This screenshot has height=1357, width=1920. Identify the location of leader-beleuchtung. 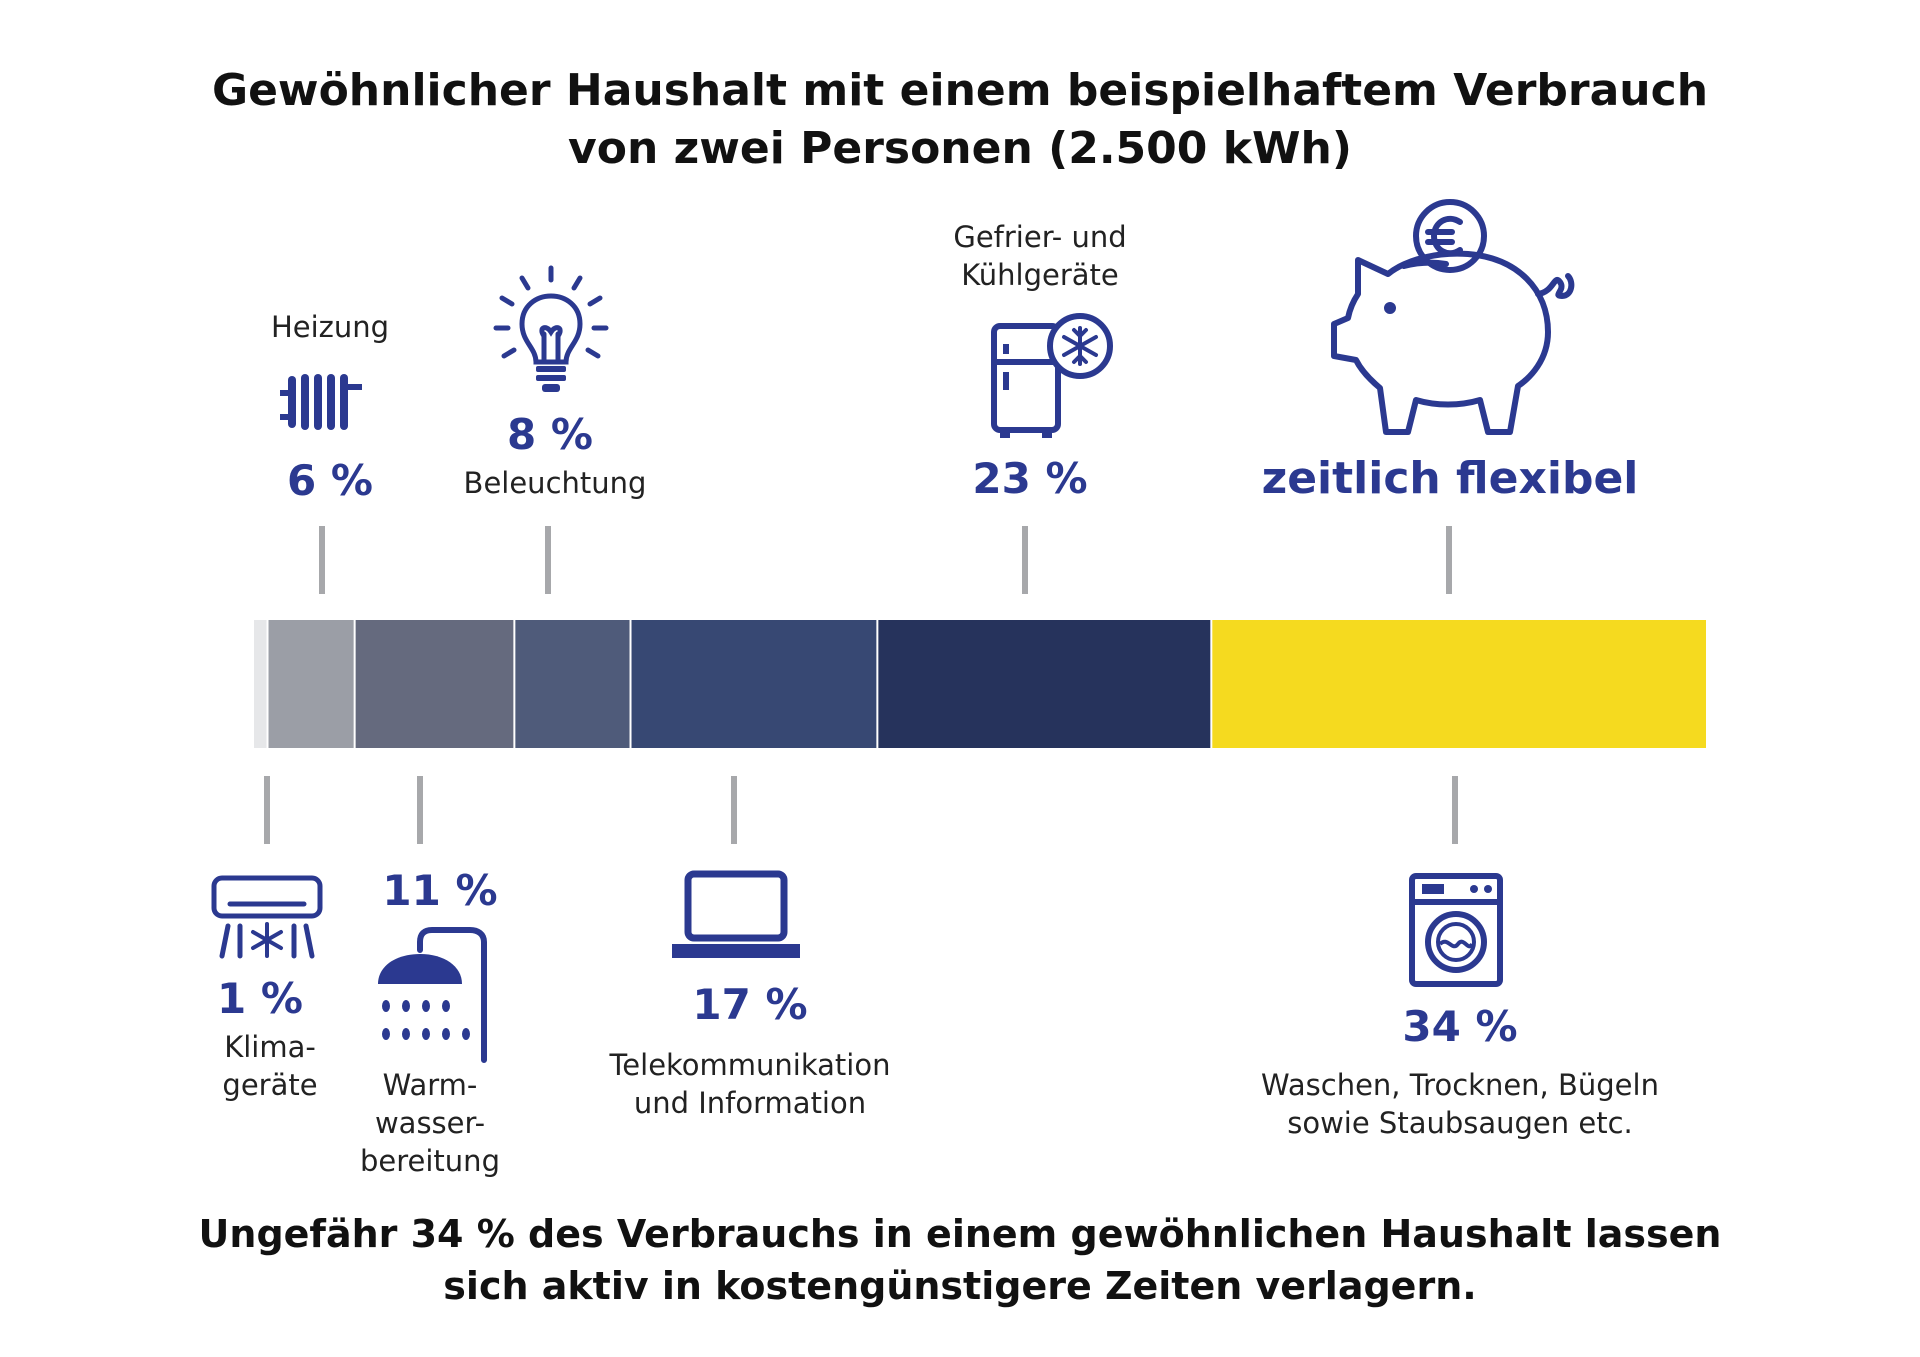
(548, 560).